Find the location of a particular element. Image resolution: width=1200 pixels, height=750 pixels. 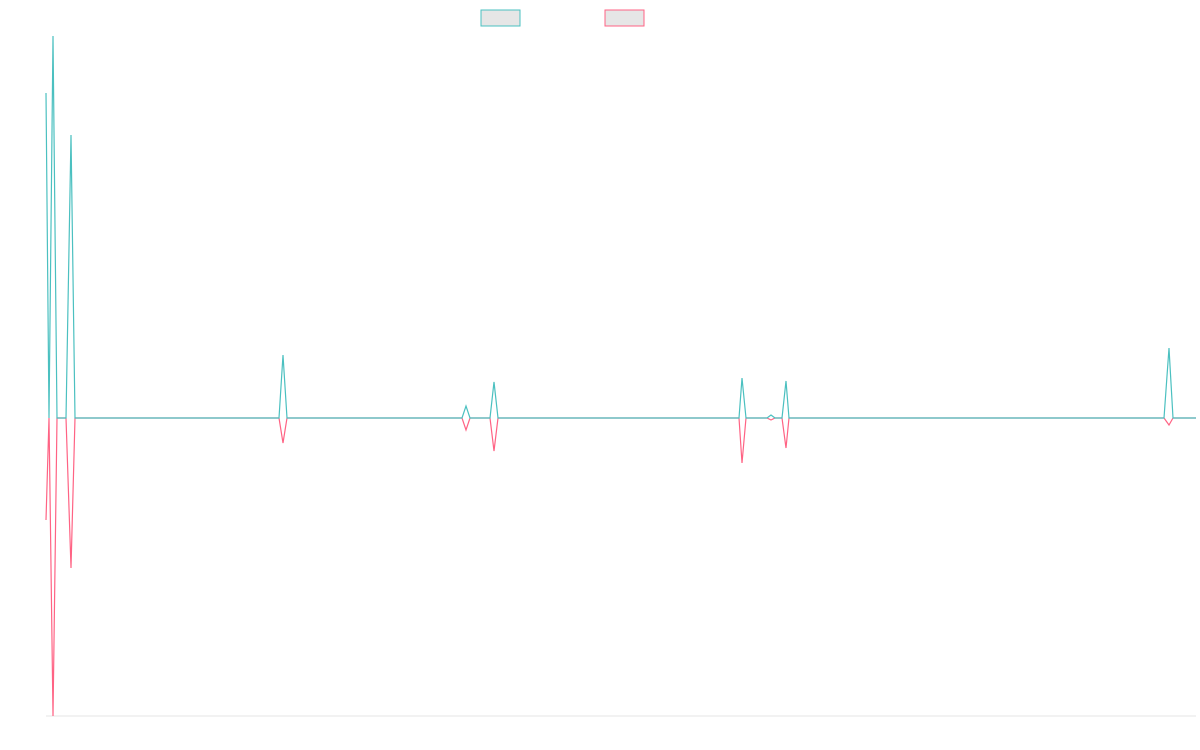

legend is located at coordinates (562, 18).